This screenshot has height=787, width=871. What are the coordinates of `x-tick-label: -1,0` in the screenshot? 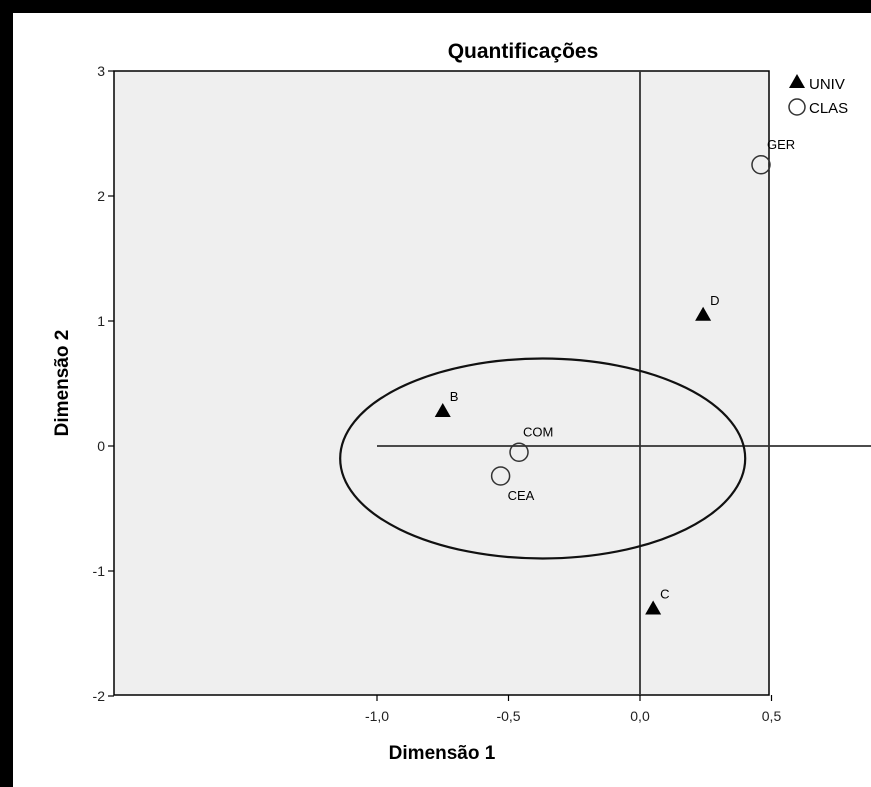 It's located at (377, 716).